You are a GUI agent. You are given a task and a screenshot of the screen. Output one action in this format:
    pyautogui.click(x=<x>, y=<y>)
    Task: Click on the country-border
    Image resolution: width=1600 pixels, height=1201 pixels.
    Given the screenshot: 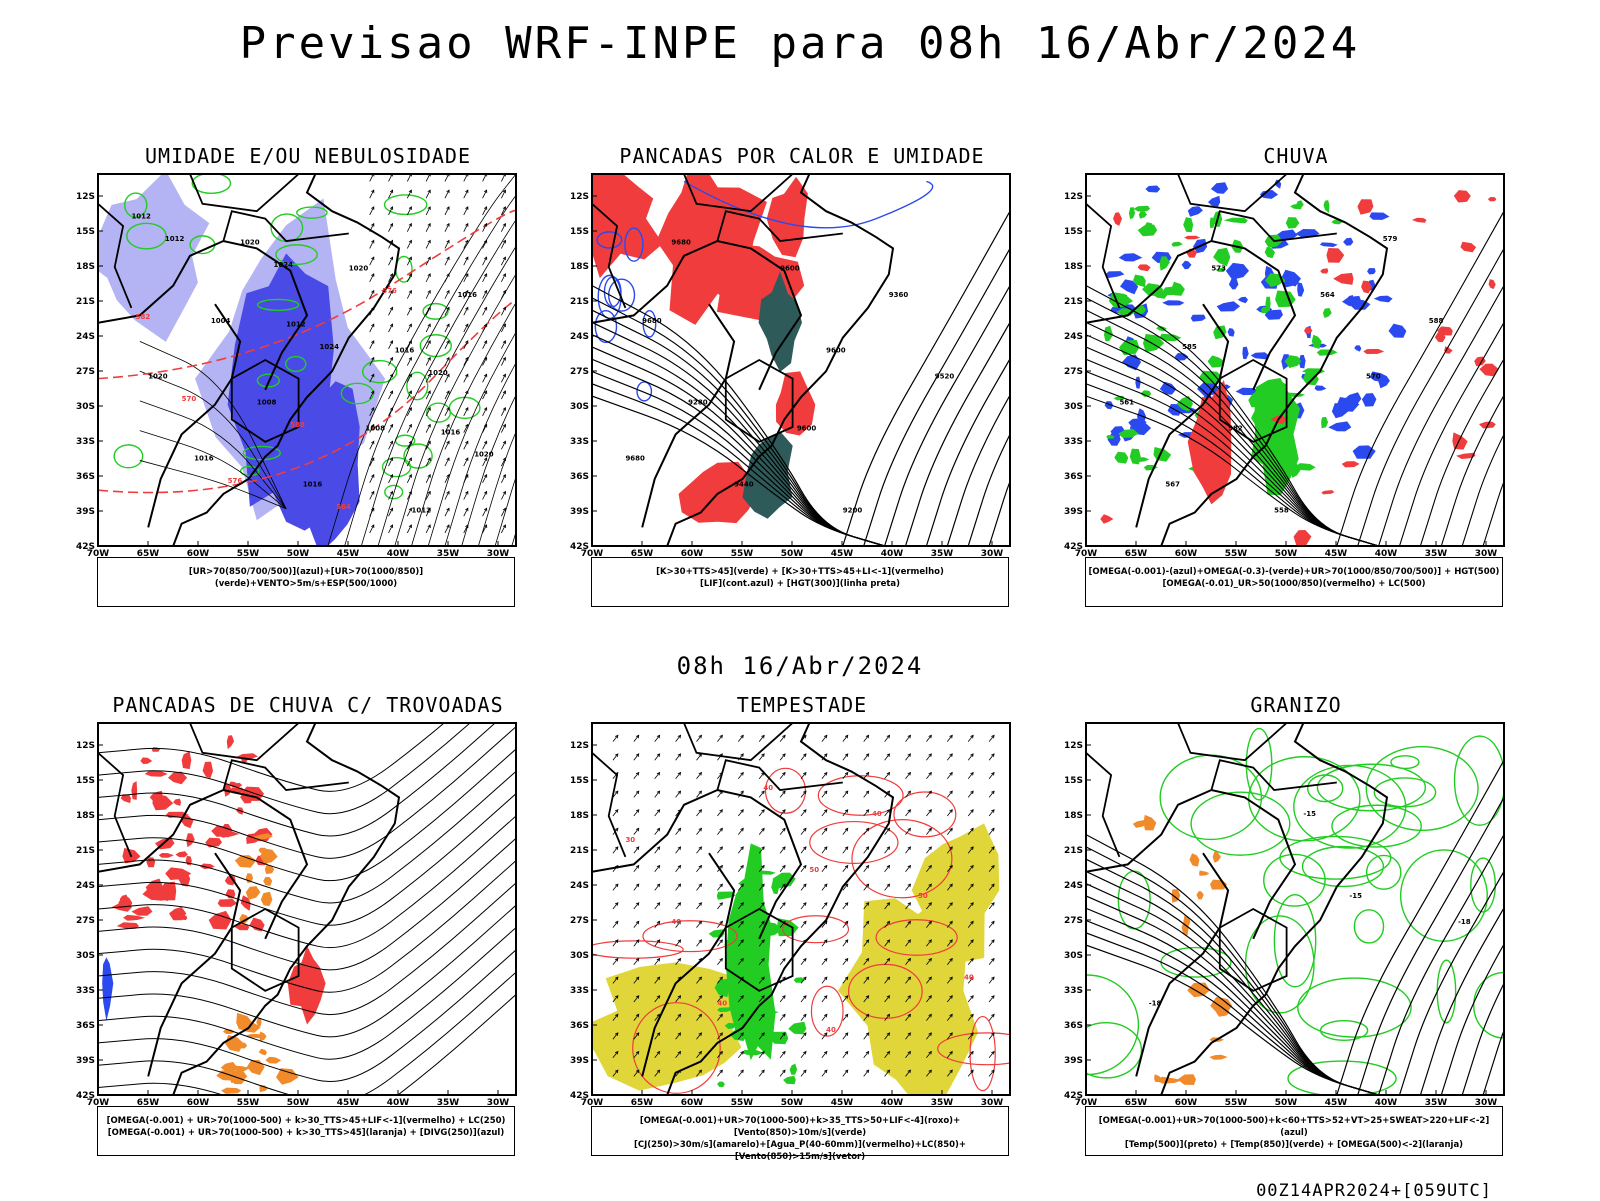 What is the action you would take?
    pyautogui.click(x=265, y=949)
    